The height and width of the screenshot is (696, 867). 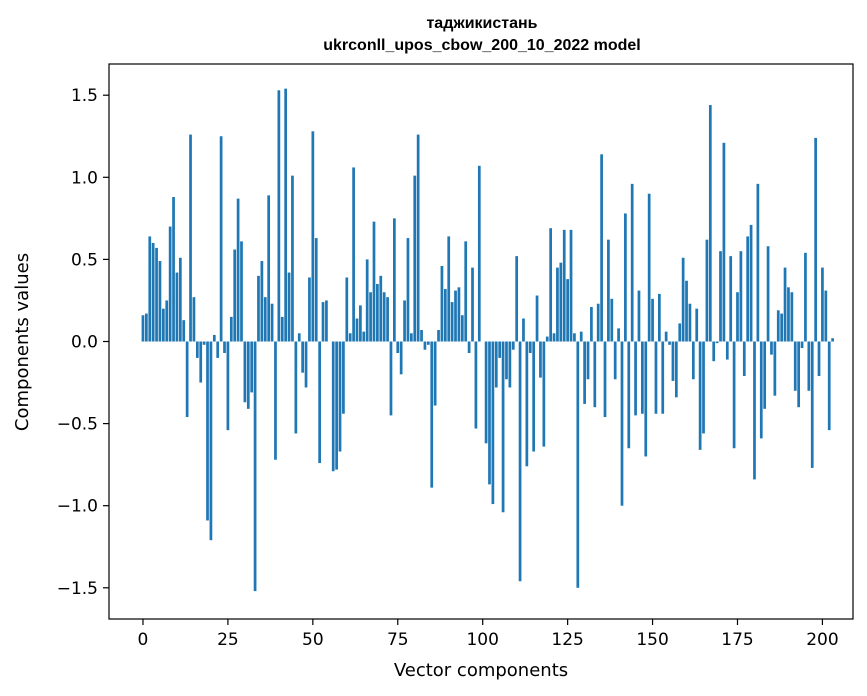 I want to click on x-tick-label: 75, so click(x=398, y=640).